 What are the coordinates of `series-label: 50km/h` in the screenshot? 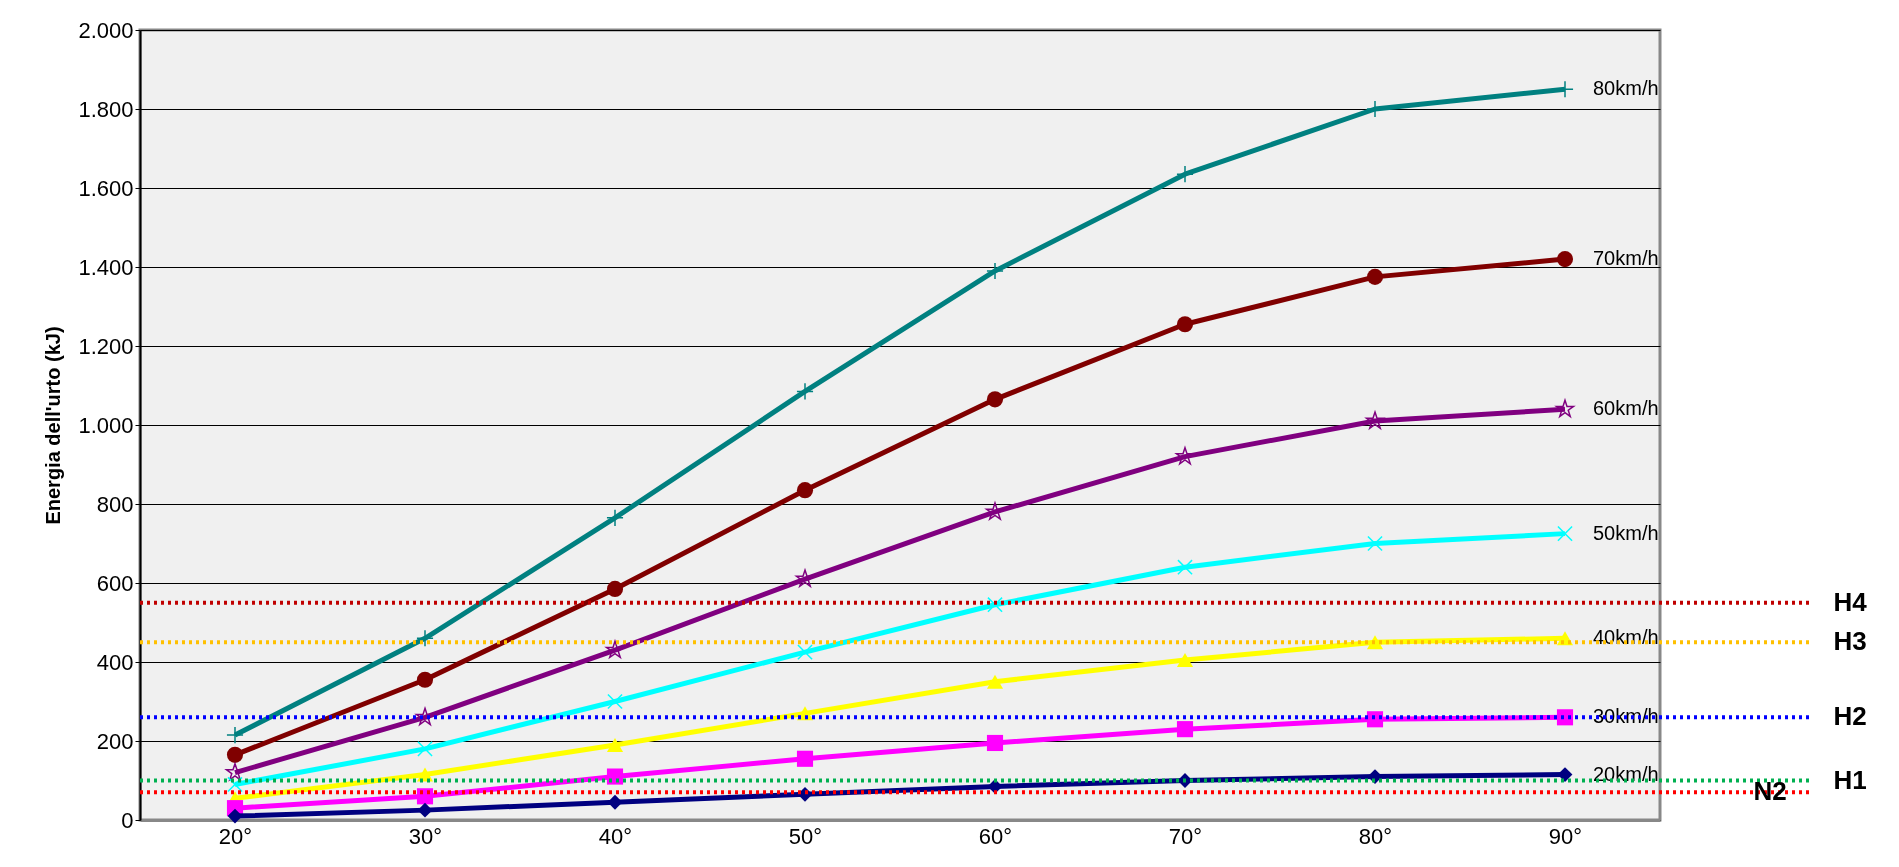 It's located at (1626, 532).